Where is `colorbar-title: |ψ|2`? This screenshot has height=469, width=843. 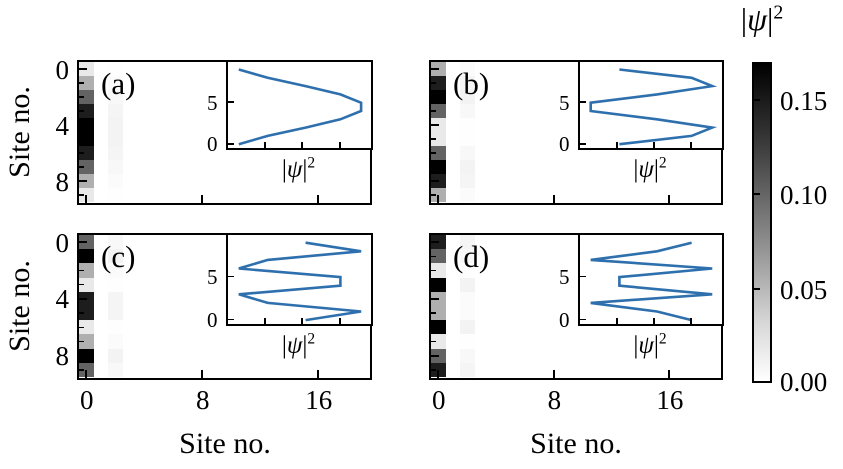
colorbar-title: |ψ|2 is located at coordinates (762, 19).